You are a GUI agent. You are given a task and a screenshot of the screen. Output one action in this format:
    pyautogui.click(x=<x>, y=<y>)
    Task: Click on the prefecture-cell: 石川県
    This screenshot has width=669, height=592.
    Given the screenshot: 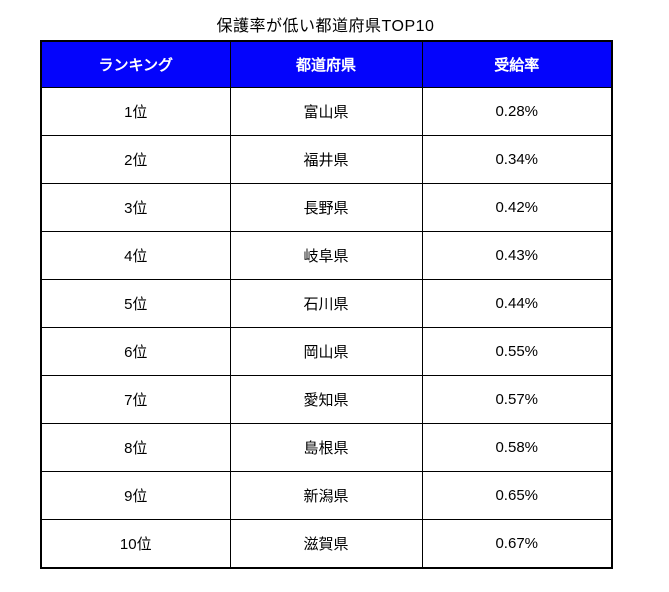 What is the action you would take?
    pyautogui.click(x=326, y=303)
    